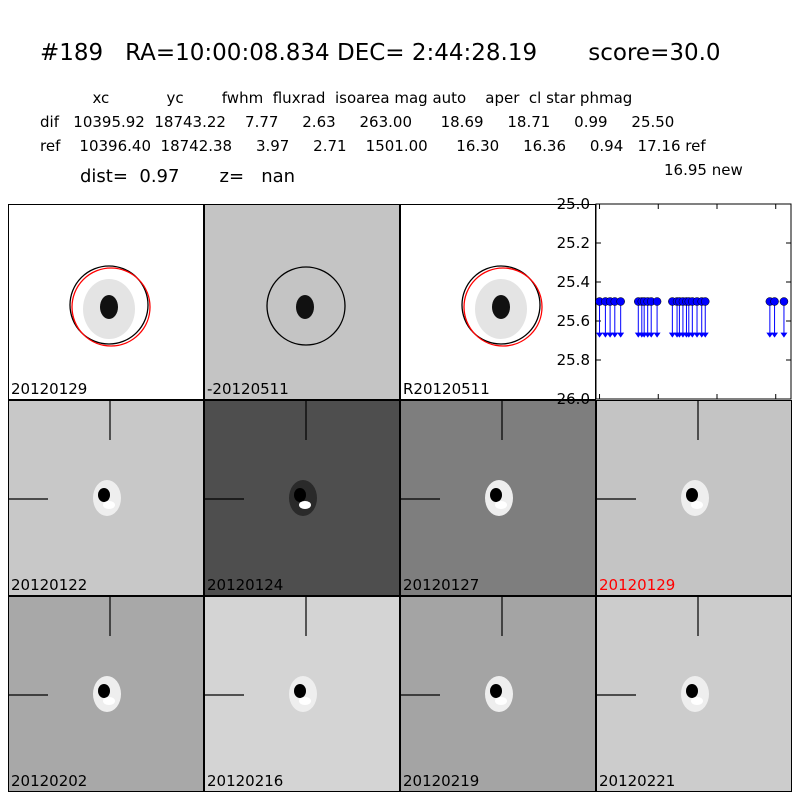 The height and width of the screenshot is (800, 800). I want to click on stamp-date-label: 20120124, so click(245, 585).